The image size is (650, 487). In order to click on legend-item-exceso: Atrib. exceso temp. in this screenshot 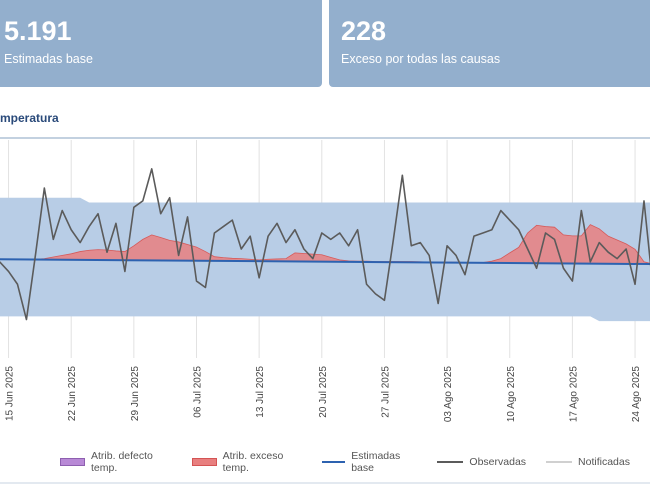, I will do `click(247, 462)`.